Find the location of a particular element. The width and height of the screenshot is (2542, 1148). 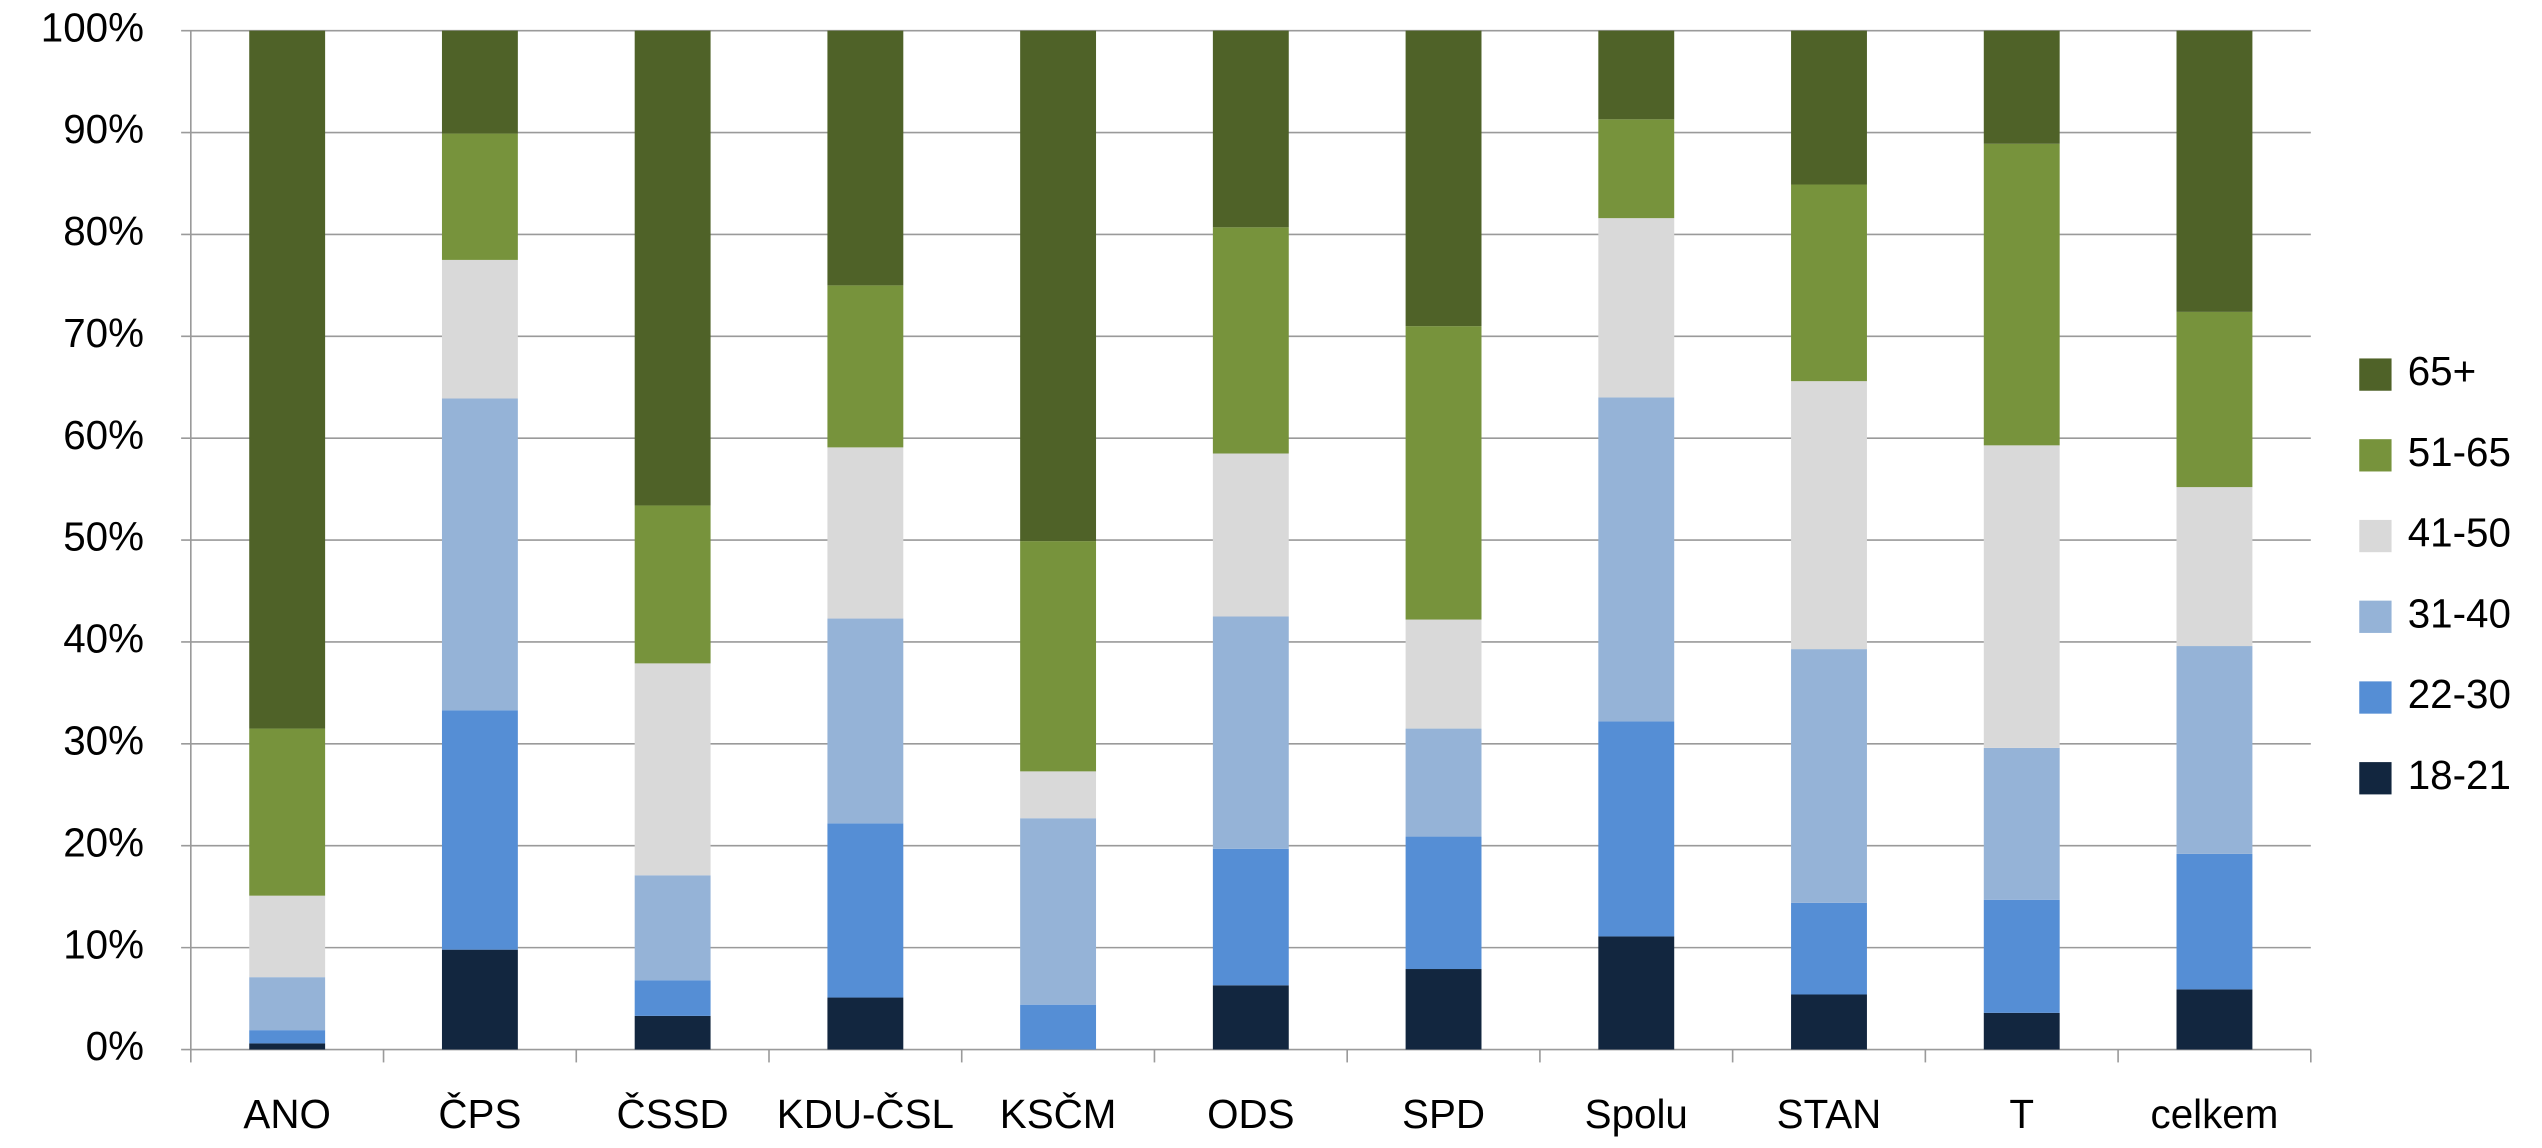

y-tick-label: 90% is located at coordinates (103, 129).